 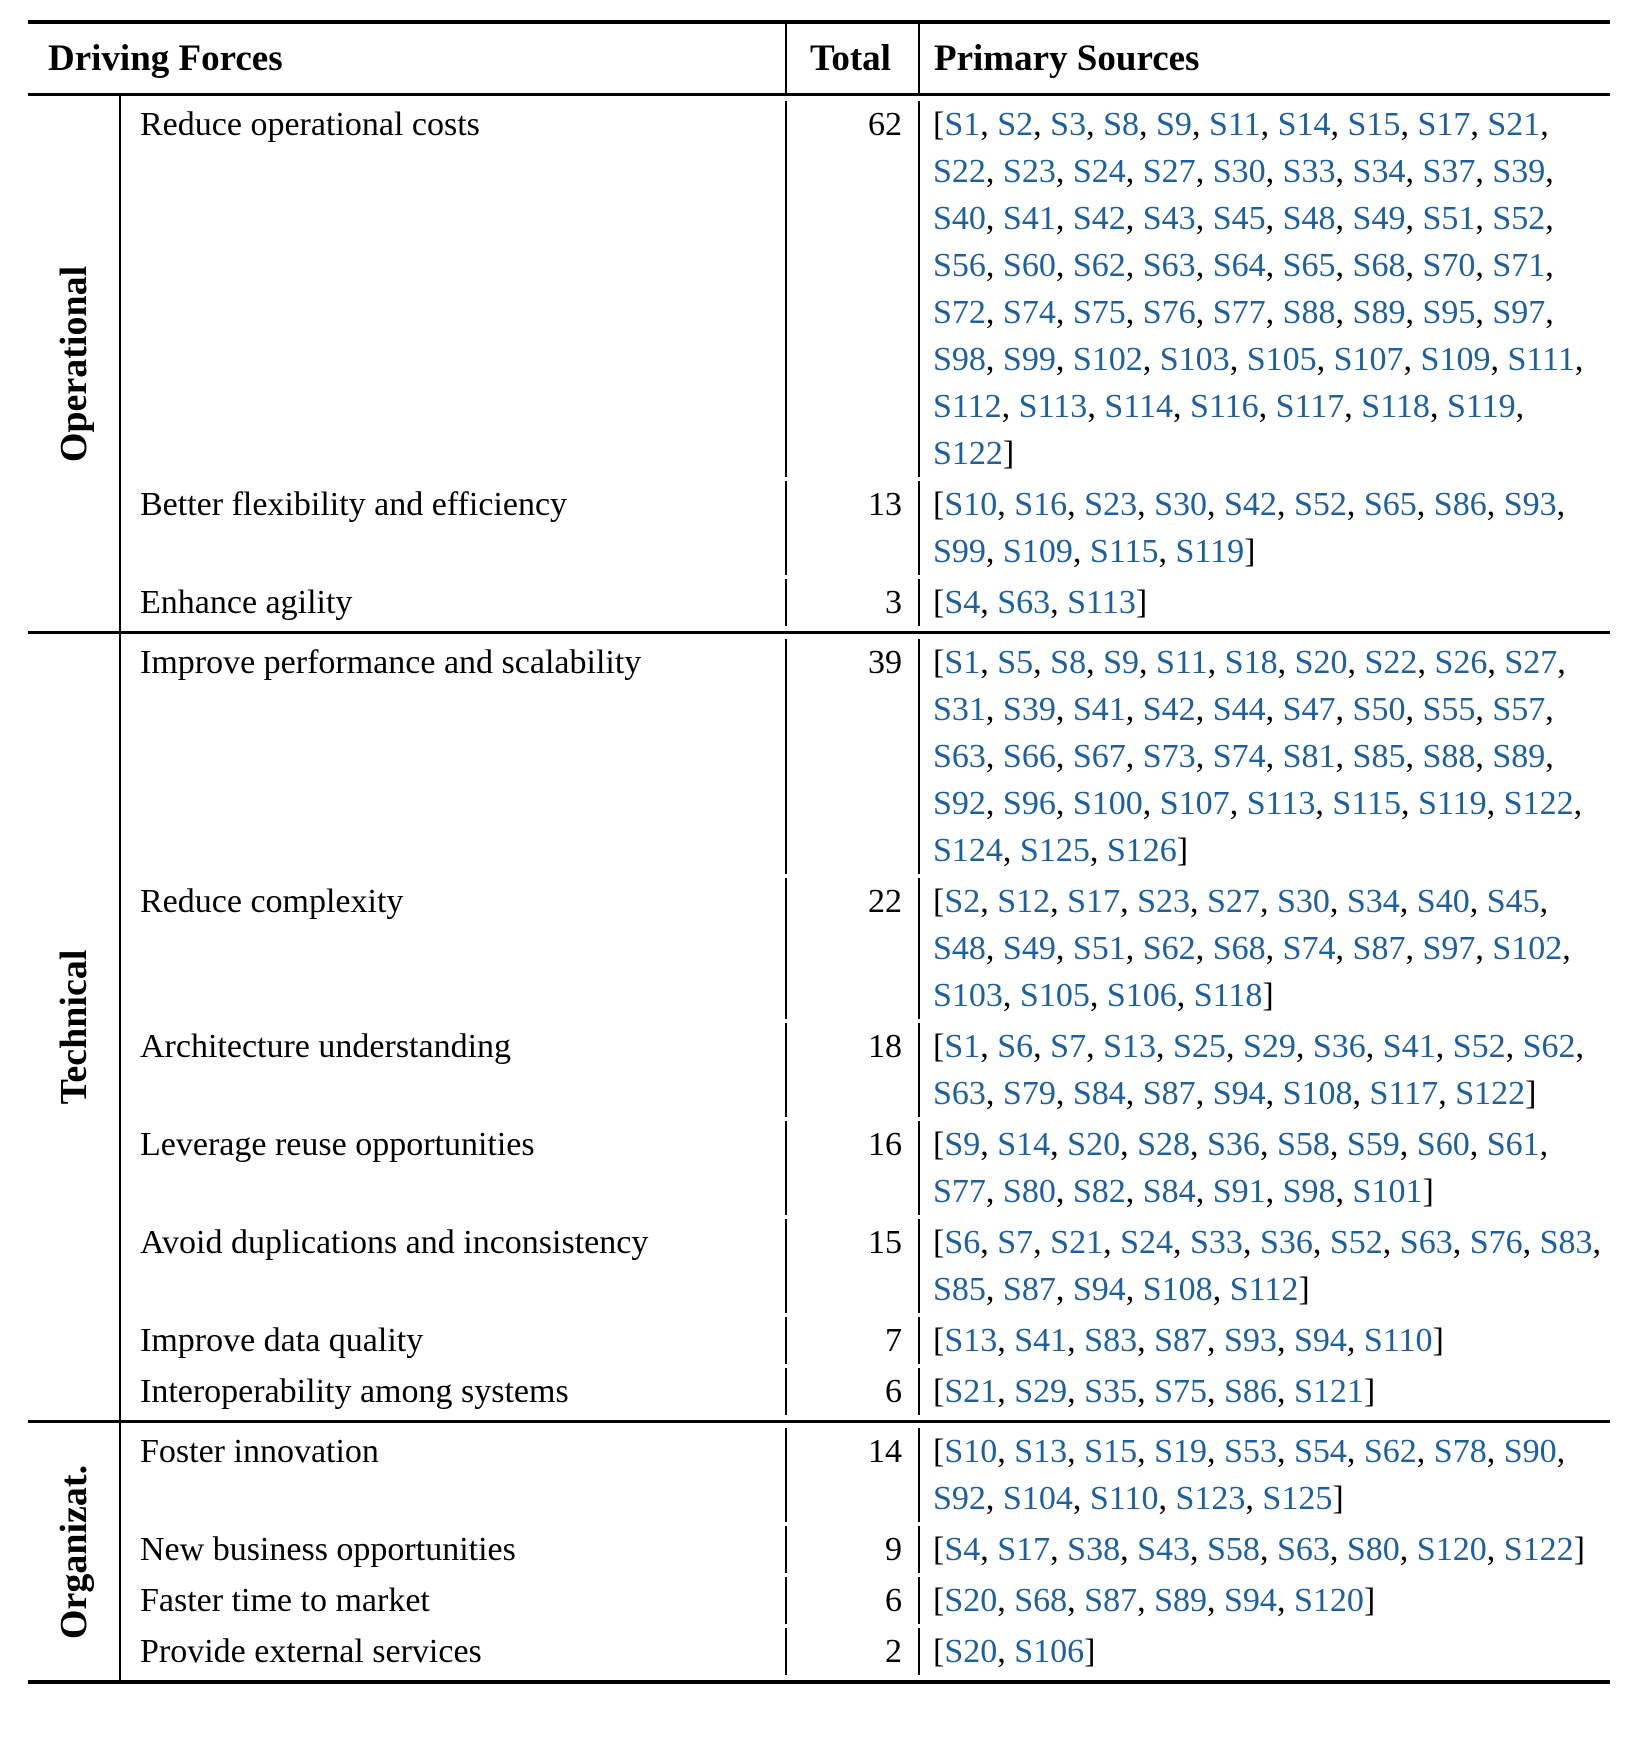 I want to click on source-ref: S125, so click(x=1297, y=1498).